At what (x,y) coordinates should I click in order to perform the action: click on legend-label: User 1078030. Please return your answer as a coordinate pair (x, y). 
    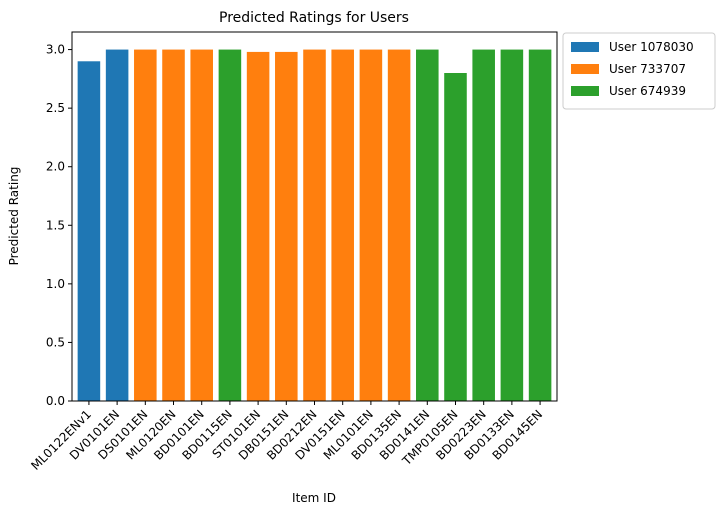
    Looking at the image, I should click on (651, 47).